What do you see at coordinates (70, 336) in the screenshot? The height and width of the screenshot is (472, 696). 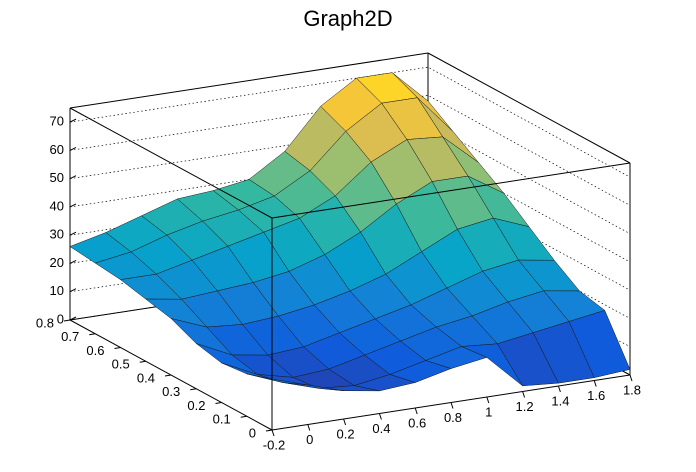 I see `y-tick-label: 0.7` at bounding box center [70, 336].